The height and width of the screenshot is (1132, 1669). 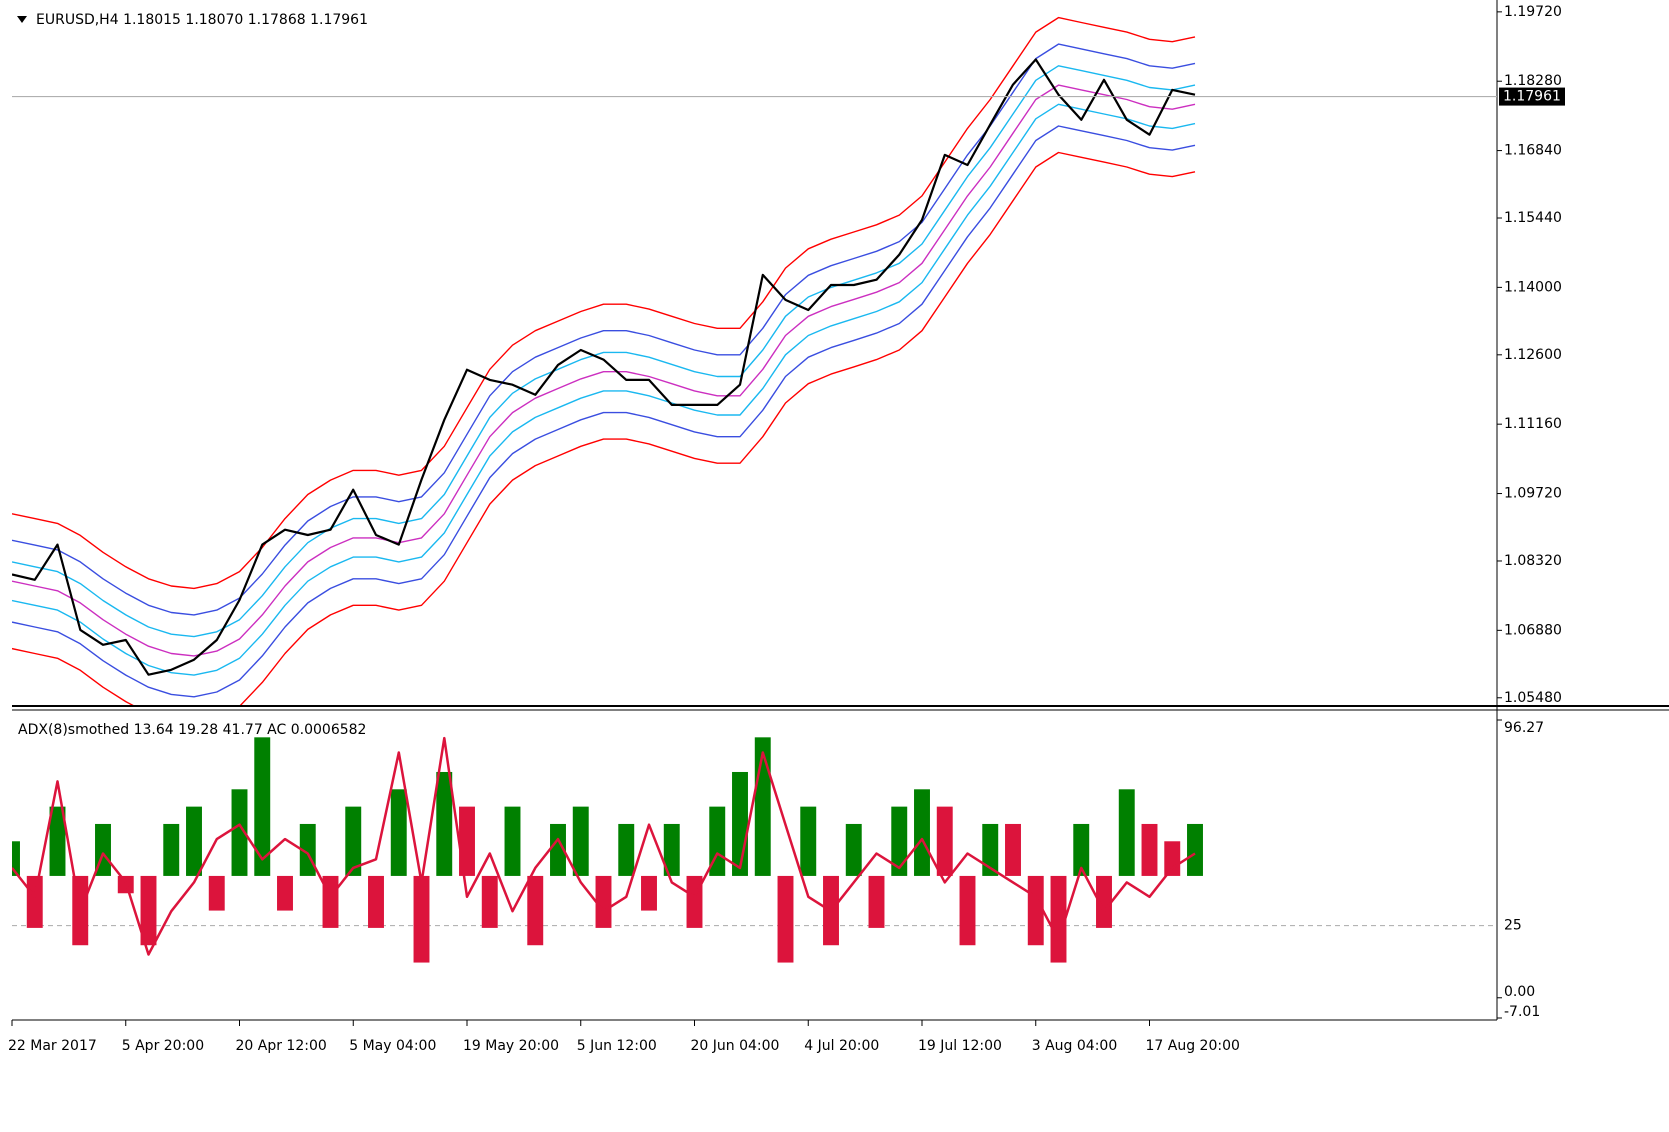 What do you see at coordinates (617, 1046) in the screenshot?
I see `x-tick-label: 5 Jun 12:00` at bounding box center [617, 1046].